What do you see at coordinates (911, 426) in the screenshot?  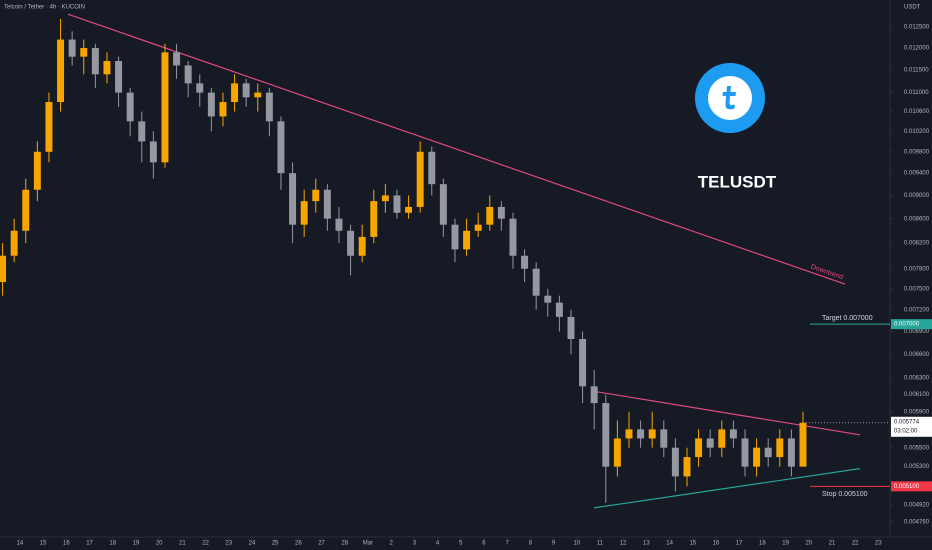 I see `last-price-badge` at bounding box center [911, 426].